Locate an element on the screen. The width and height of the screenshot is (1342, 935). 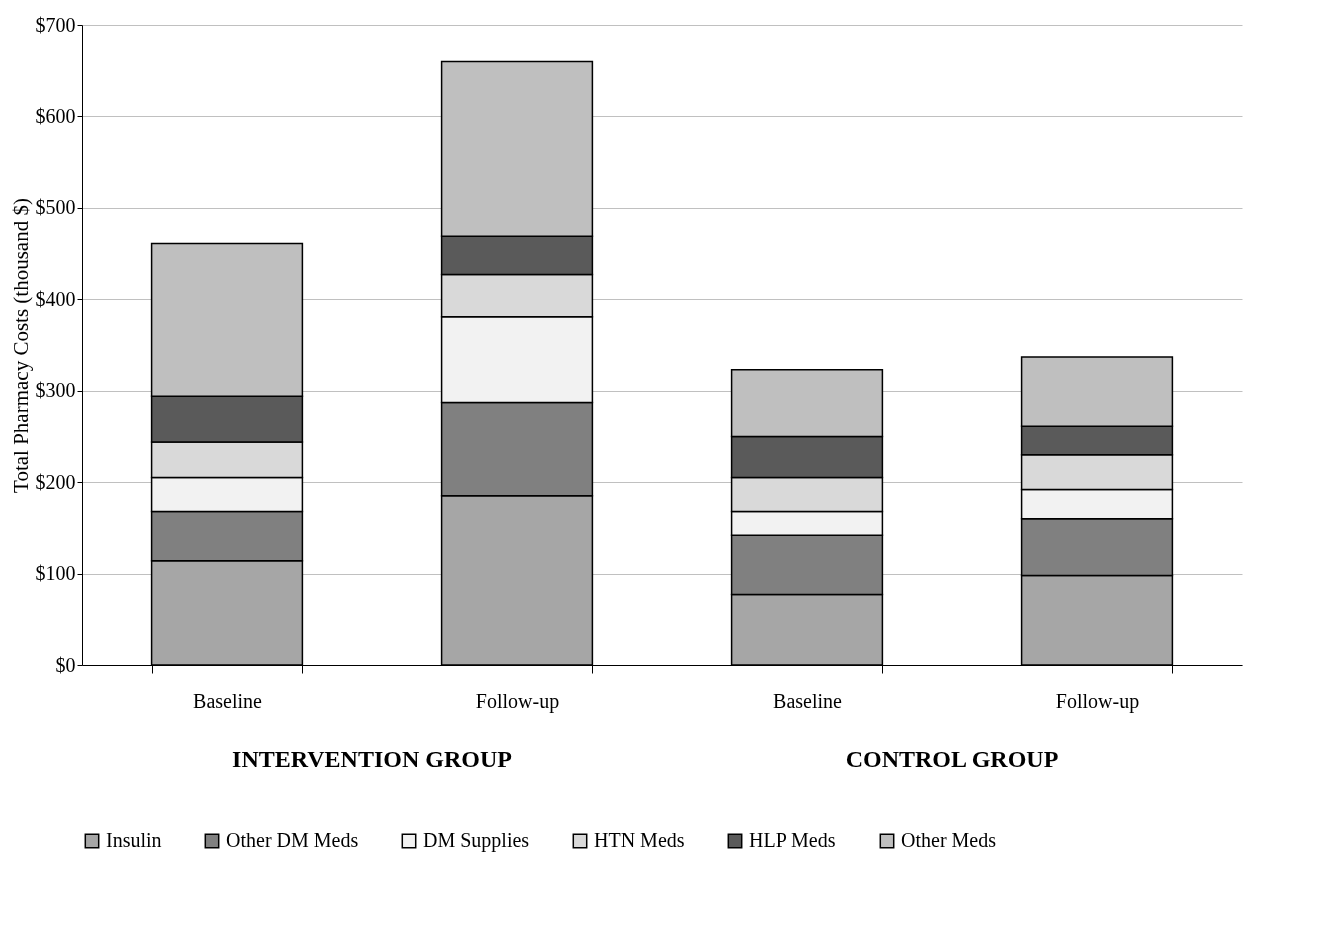
y-tick-label: $500 is located at coordinates (55, 207).